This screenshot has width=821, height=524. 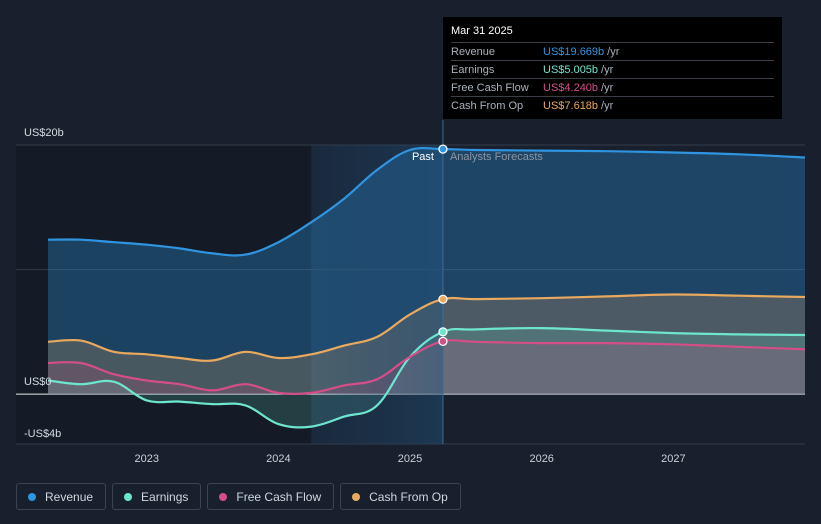 What do you see at coordinates (408, 496) in the screenshot?
I see `legend-label: Cash From Op` at bounding box center [408, 496].